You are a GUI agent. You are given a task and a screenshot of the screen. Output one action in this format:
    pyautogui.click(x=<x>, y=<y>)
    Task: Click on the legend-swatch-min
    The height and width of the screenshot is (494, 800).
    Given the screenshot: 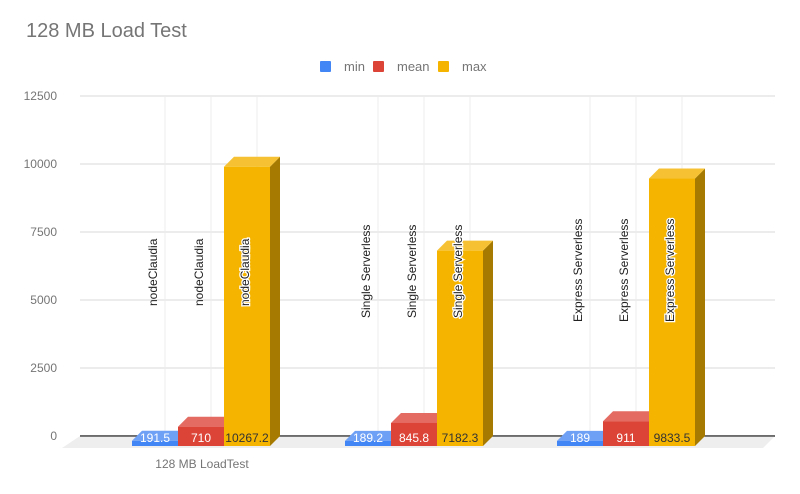 What is the action you would take?
    pyautogui.click(x=325, y=66)
    